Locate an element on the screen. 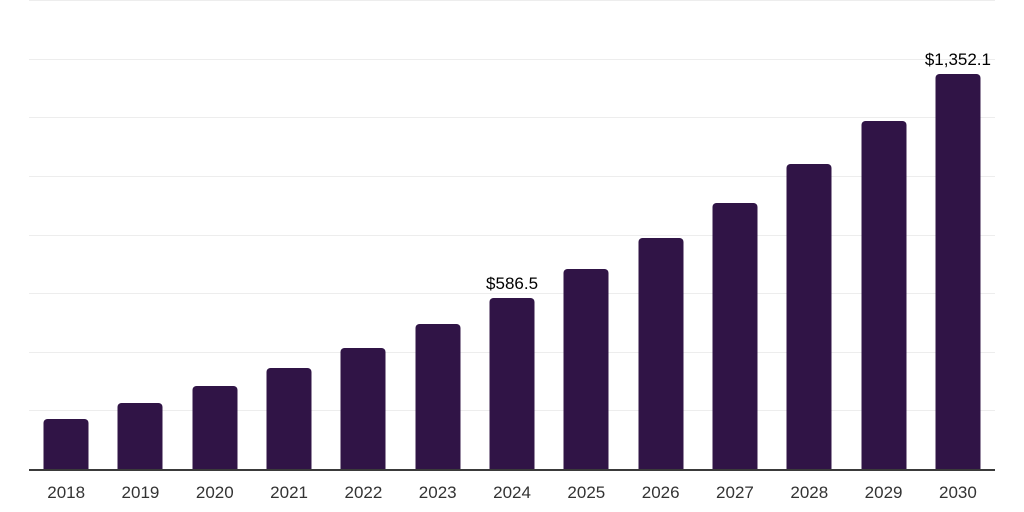 Image resolution: width=1024 pixels, height=512 pixels. bar-slot-2027 is located at coordinates (735, 235).